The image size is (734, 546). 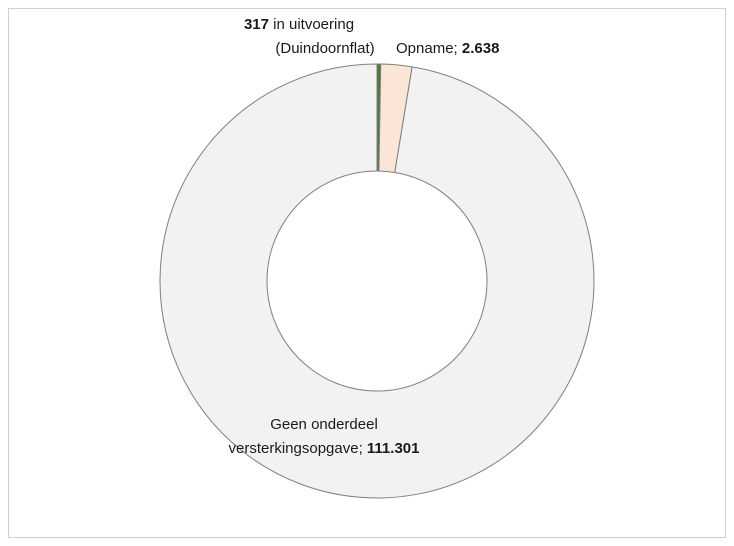 I want to click on label-opname: Opname; 2.638, so click(x=447, y=48).